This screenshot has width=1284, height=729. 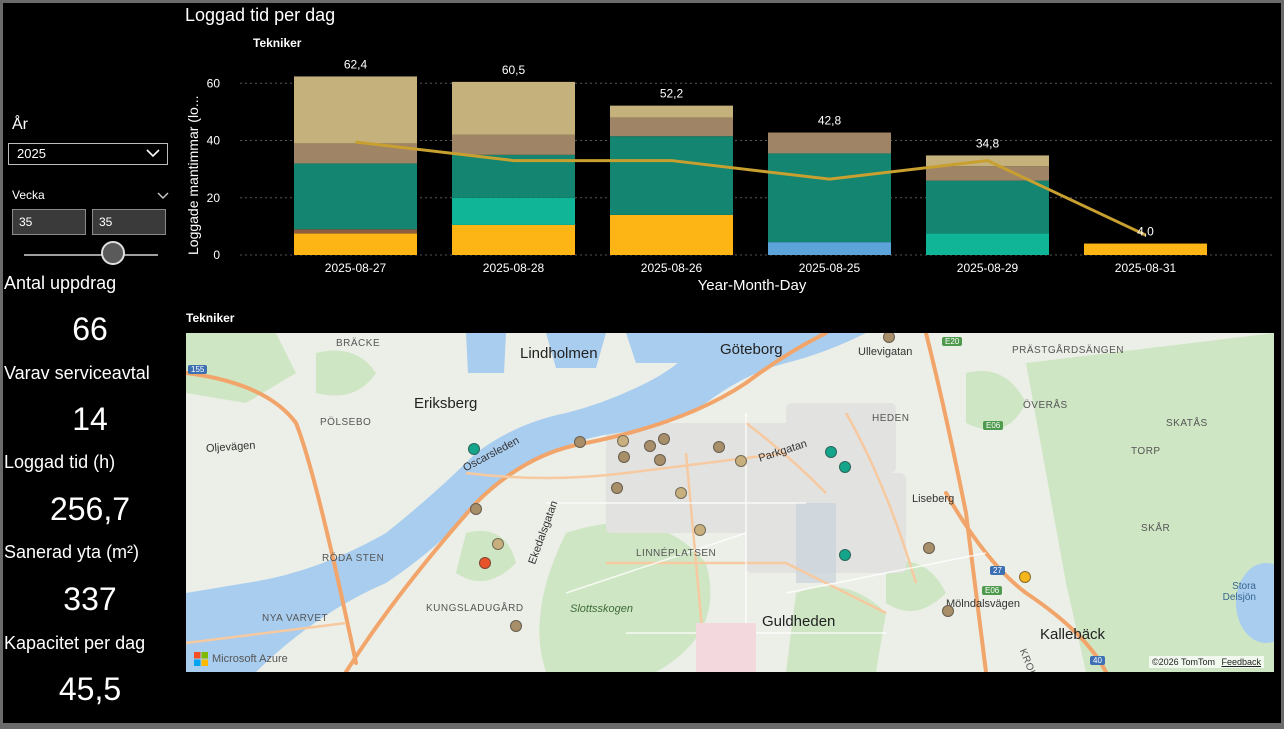 I want to click on chart-title: Loggad tid per dag, so click(x=260, y=15).